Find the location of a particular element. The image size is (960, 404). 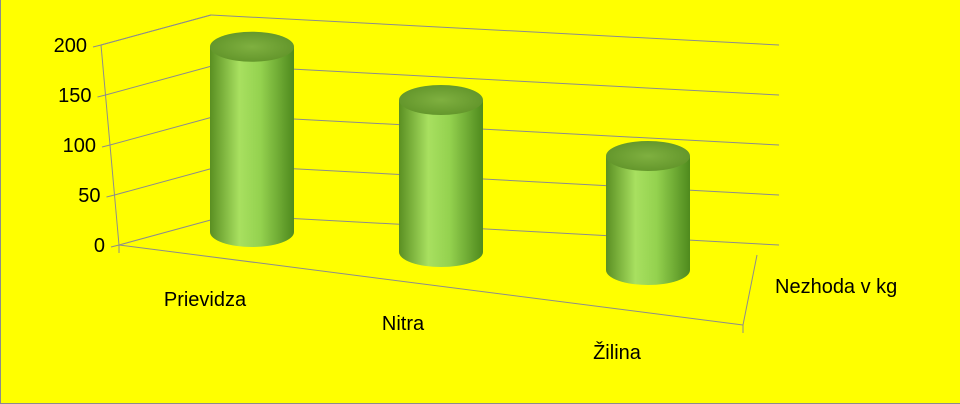

bar-nitra is located at coordinates (441, 176).